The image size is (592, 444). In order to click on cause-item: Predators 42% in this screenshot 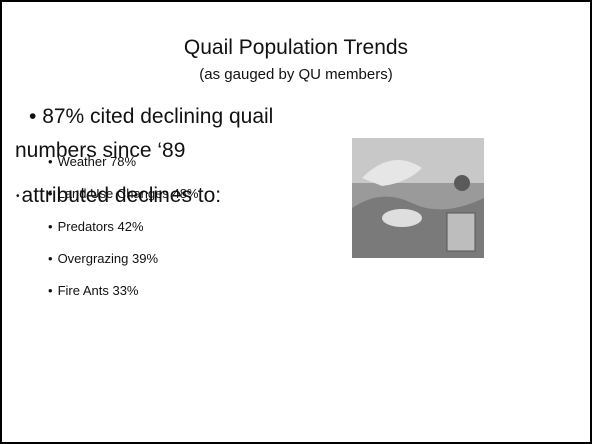, I will do `click(123, 235)`.